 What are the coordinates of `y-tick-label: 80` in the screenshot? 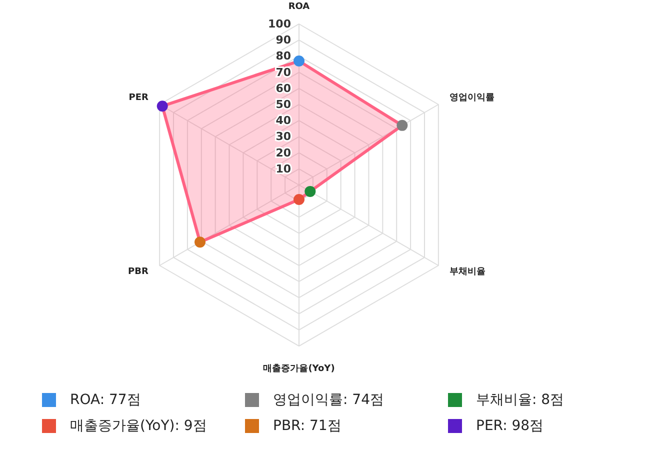 It's located at (284, 56).